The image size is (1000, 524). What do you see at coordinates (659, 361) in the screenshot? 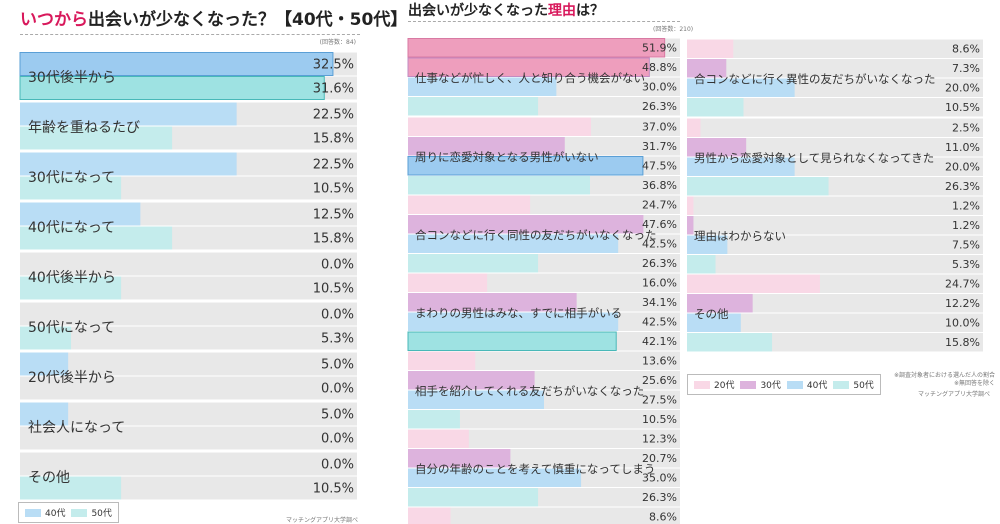
I see `value-label: 13.6%` at bounding box center [659, 361].